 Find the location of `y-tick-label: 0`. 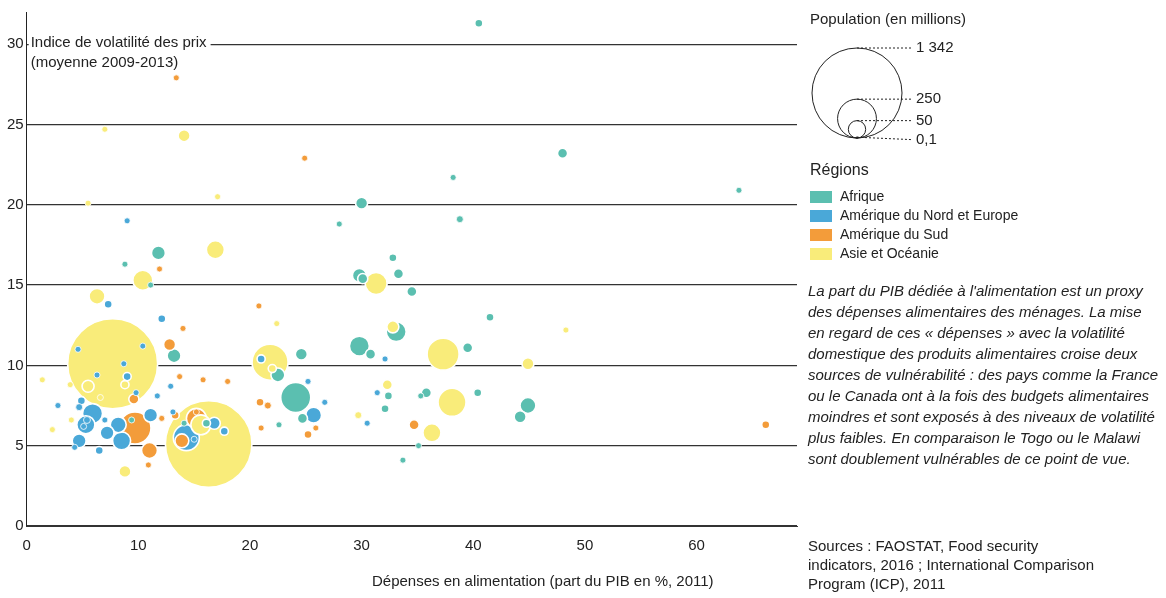

y-tick-label: 0 is located at coordinates (19, 525).